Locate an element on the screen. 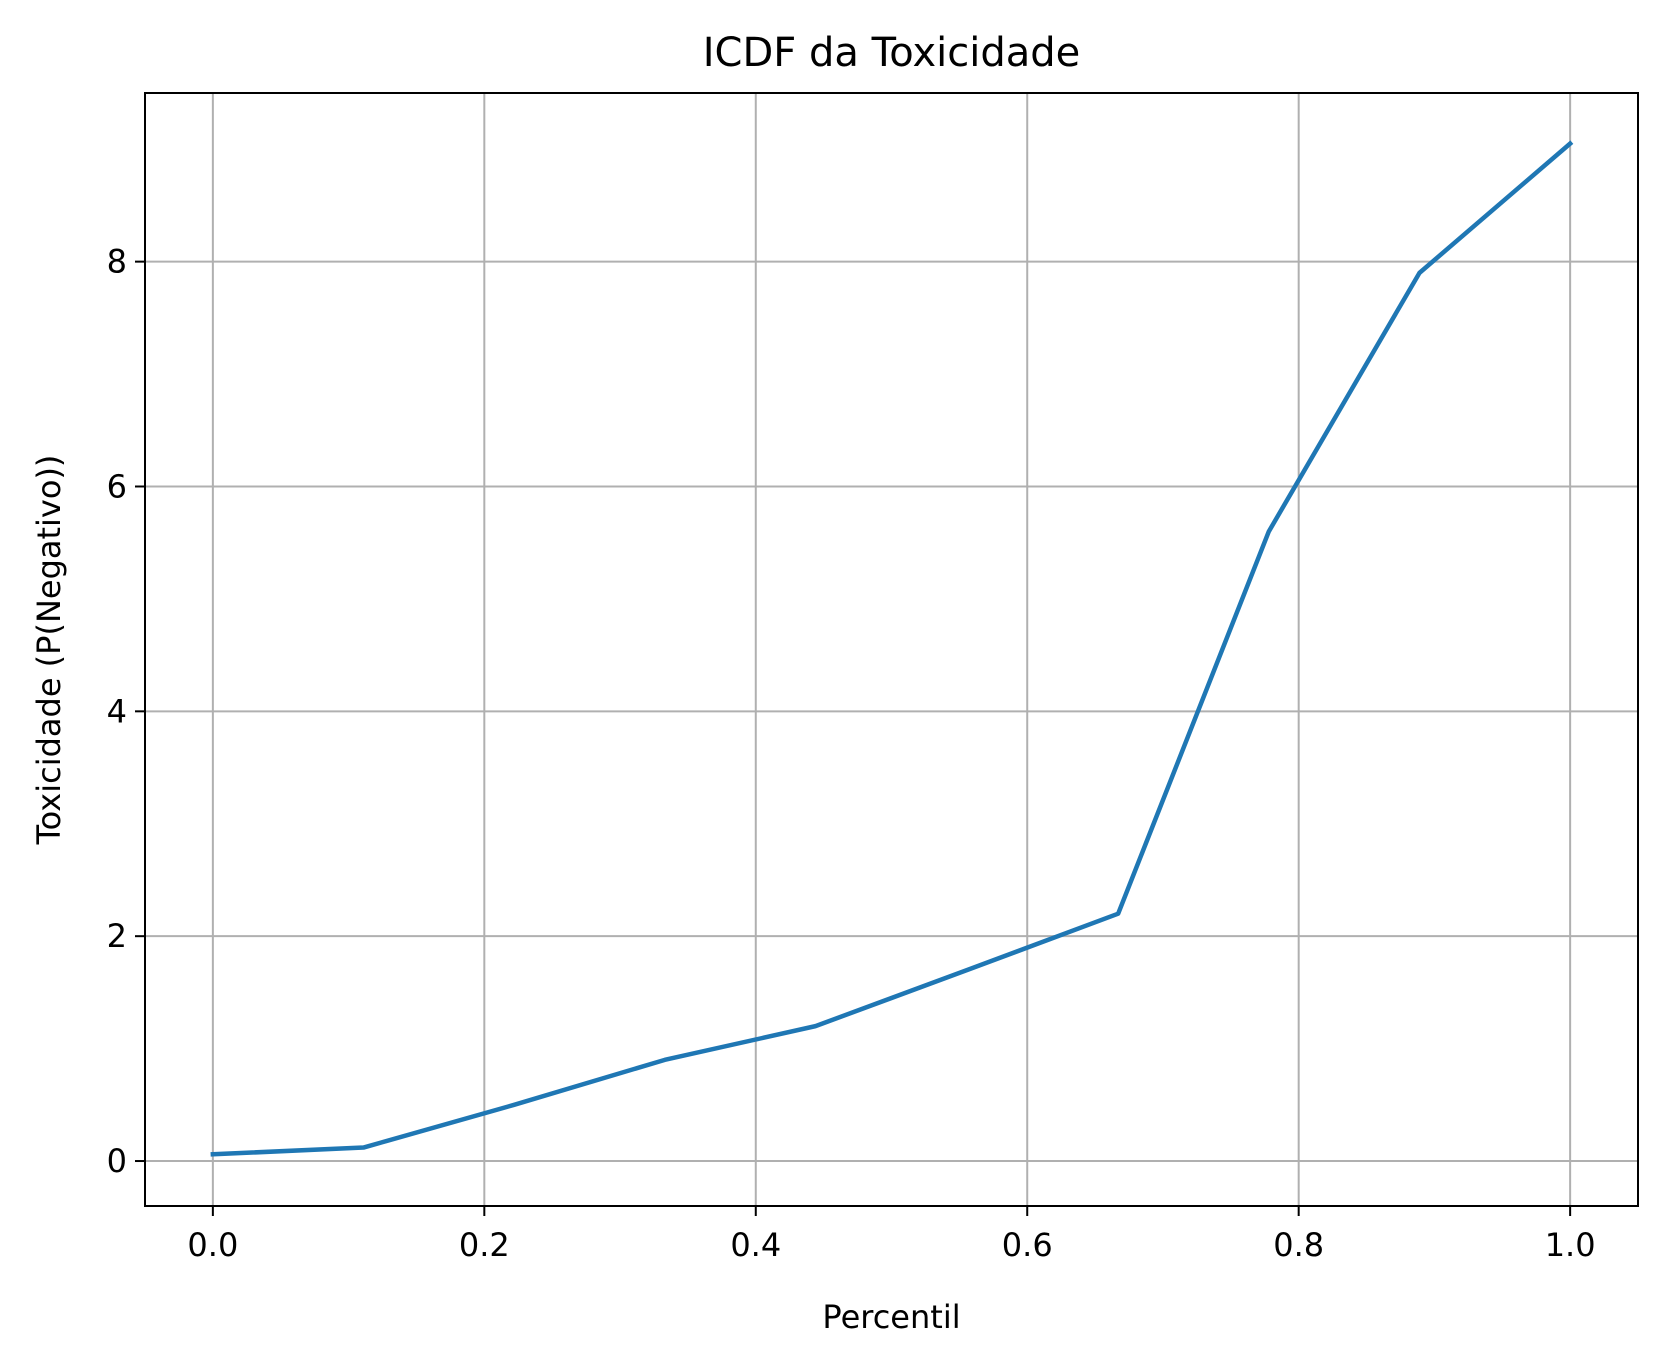  y-axis-label: Toxicidade (P(Negativo)) is located at coordinates (49, 650).